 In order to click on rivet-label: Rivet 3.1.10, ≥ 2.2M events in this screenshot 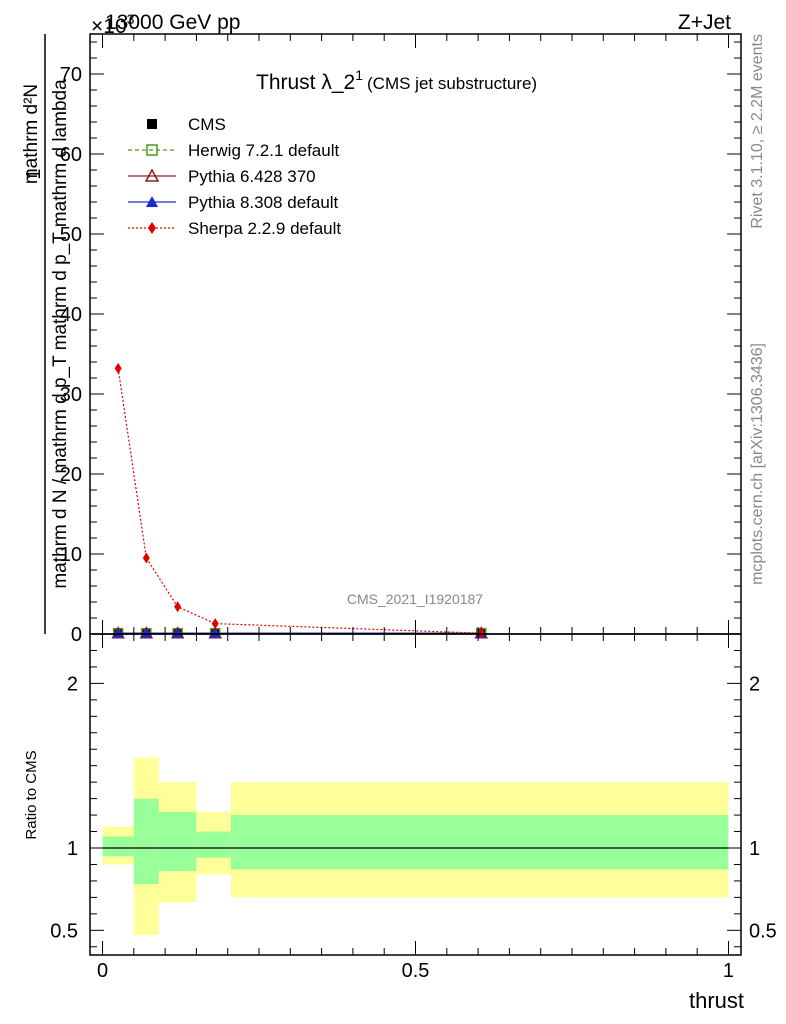, I will do `click(757, 131)`.